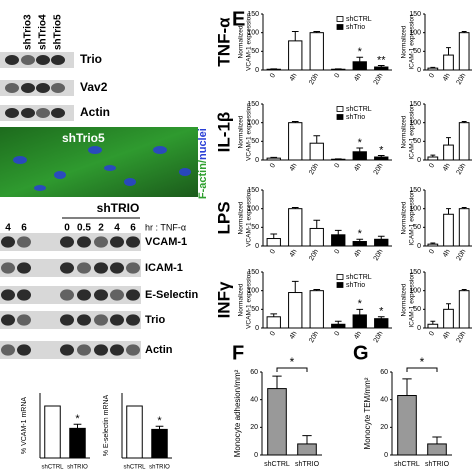  What do you see at coordinates (91, 59) in the screenshot?
I see `row-label: Trio` at bounding box center [91, 59].